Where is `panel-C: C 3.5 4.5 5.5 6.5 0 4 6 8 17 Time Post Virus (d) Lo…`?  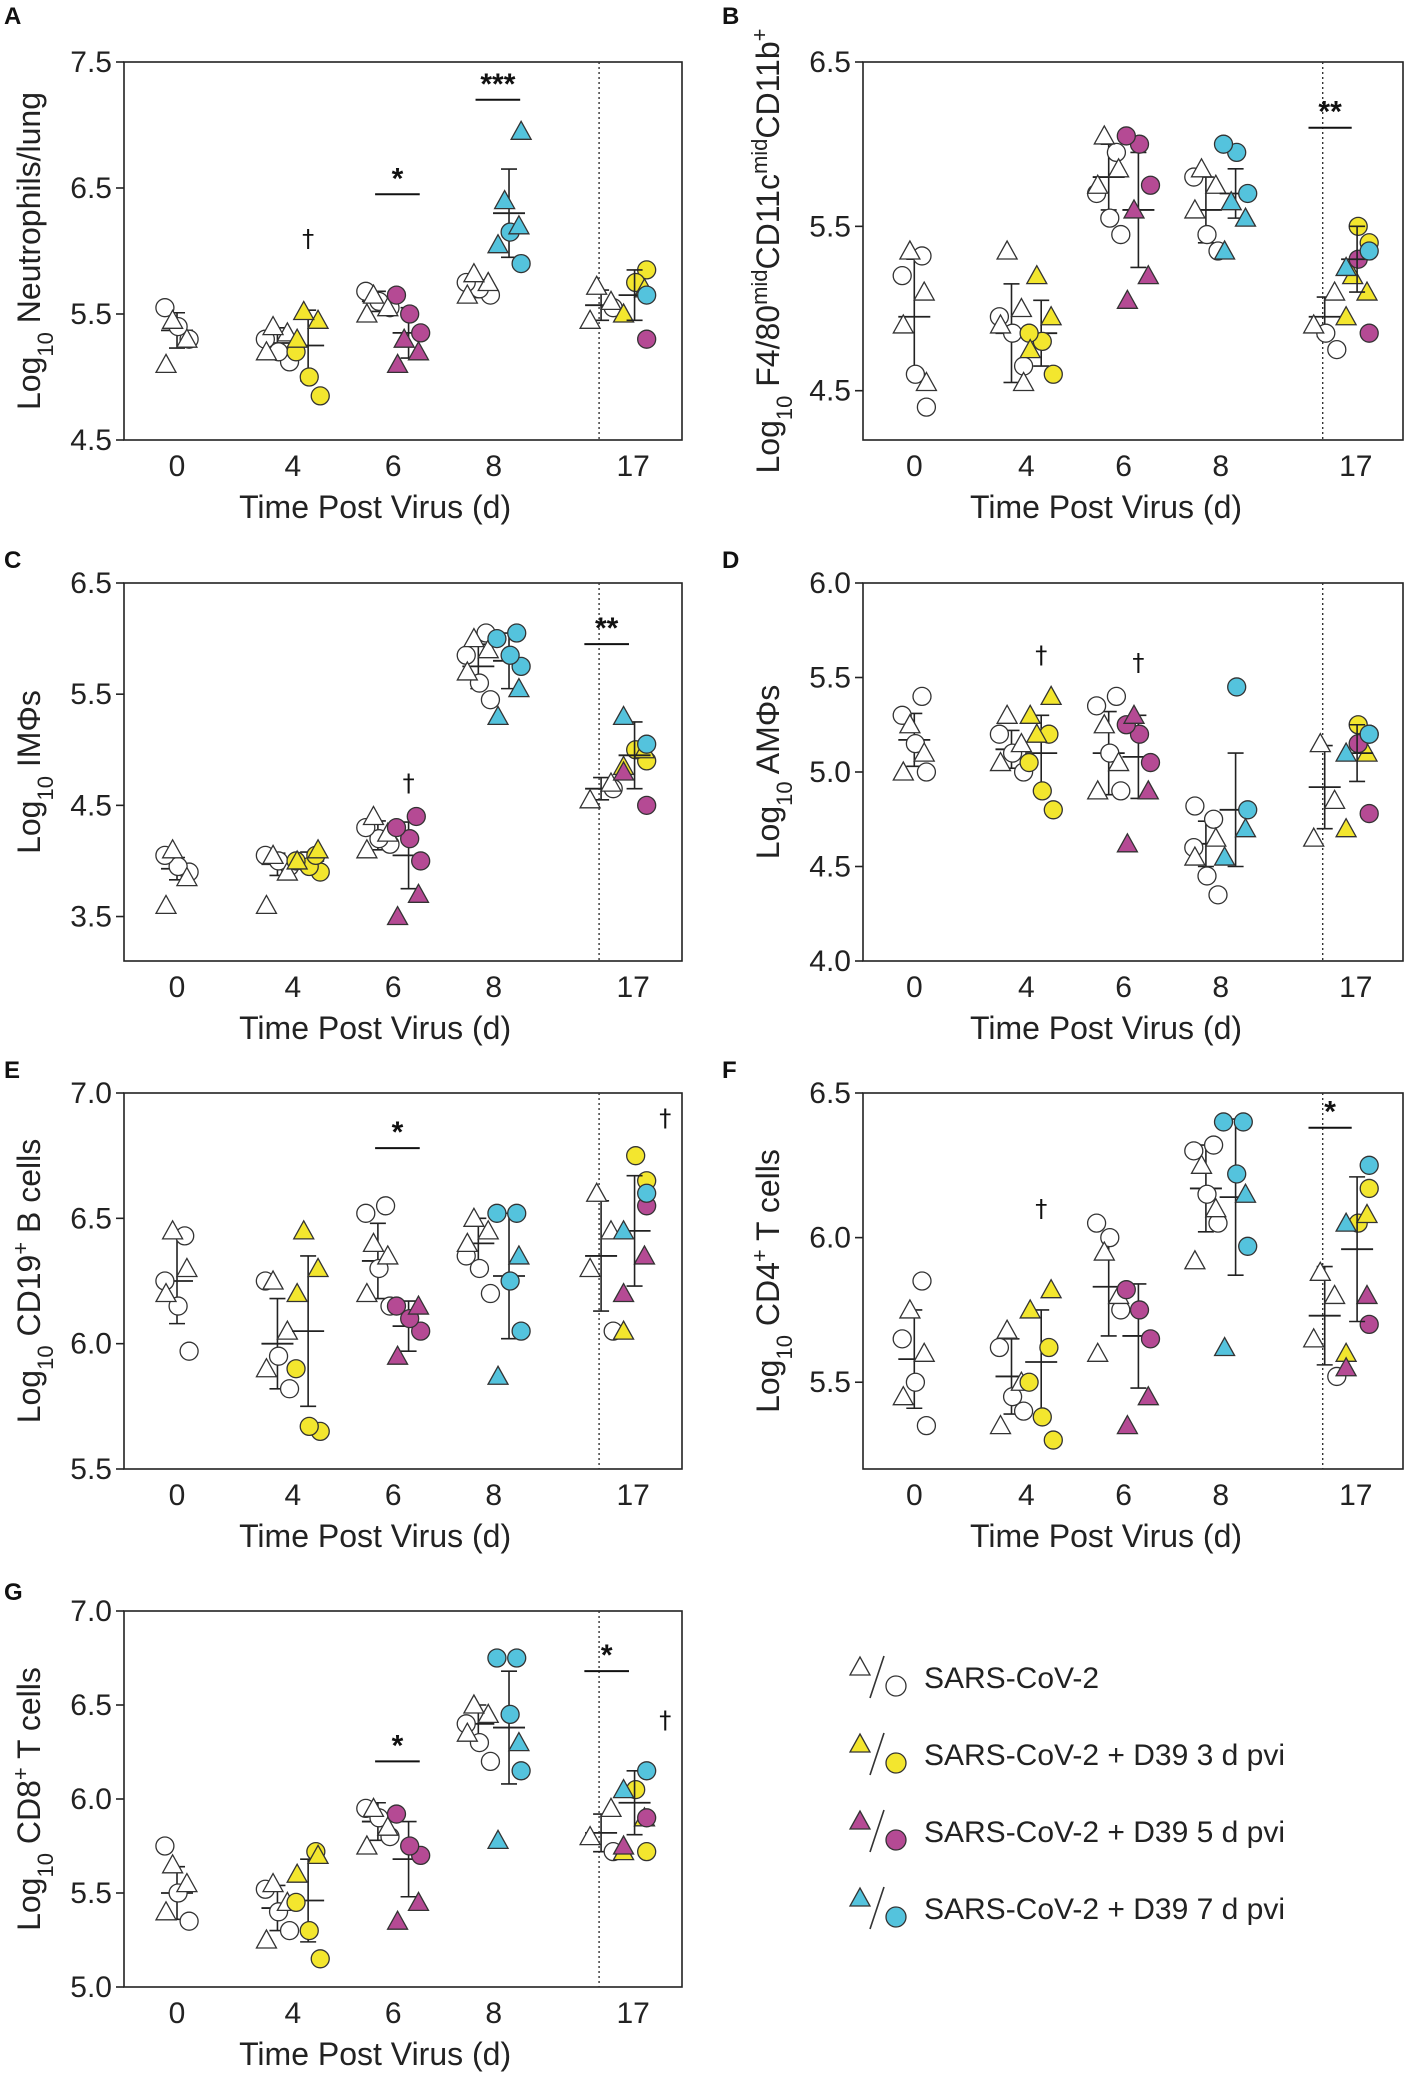 panel-C: C 3.5 4.5 5.5 6.5 0 4 6 8 17 Time Post Virus (d) Lo… is located at coordinates (343, 796).